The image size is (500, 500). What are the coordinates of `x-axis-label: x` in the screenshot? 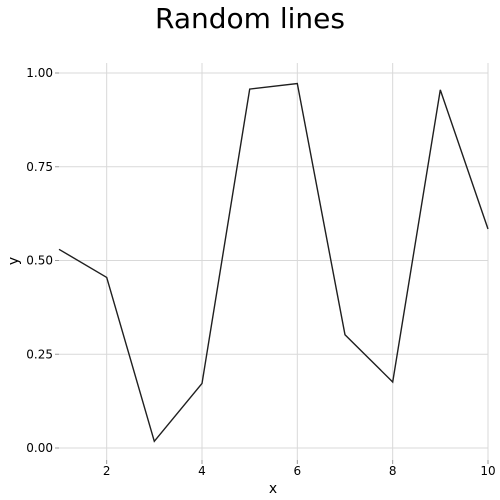 It's located at (273, 489).